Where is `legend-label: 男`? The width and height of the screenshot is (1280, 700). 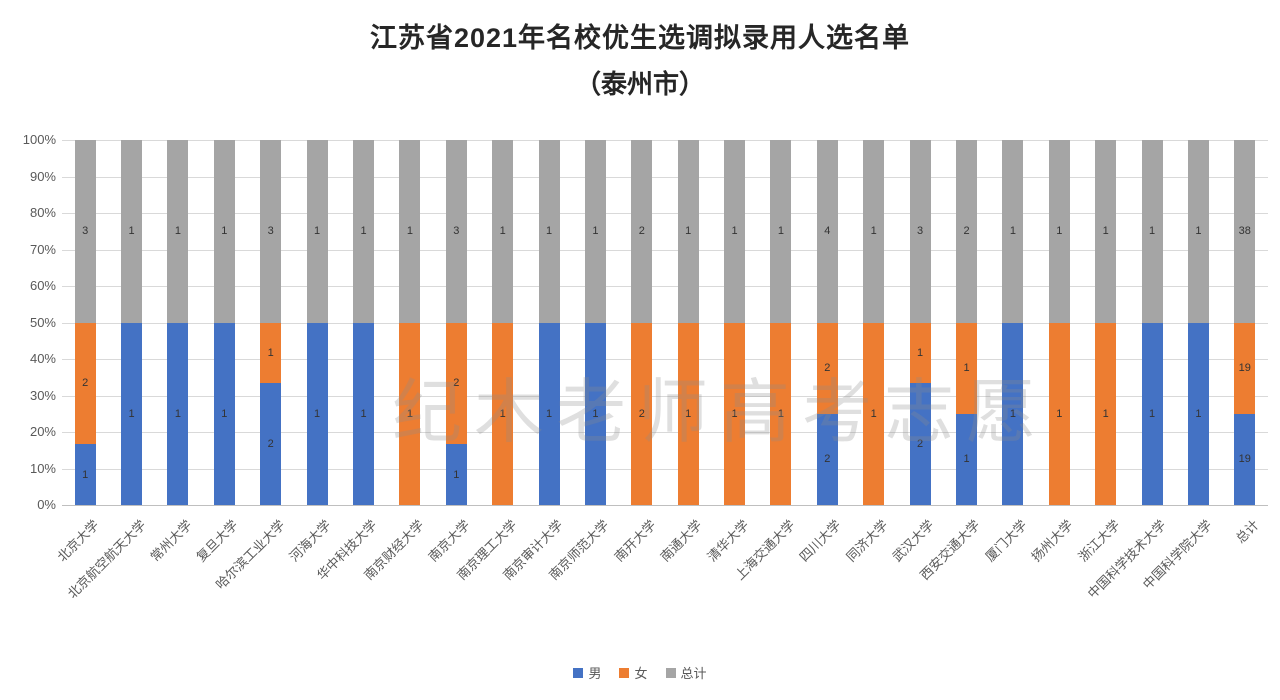
legend-label: 男 is located at coordinates (595, 673).